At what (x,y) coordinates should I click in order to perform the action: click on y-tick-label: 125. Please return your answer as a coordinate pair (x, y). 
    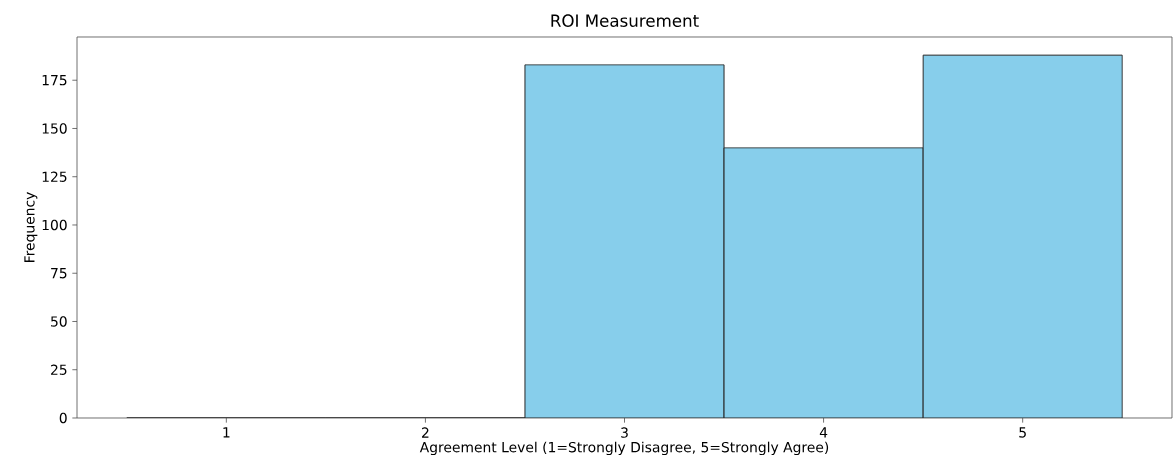
    Looking at the image, I should click on (54, 176).